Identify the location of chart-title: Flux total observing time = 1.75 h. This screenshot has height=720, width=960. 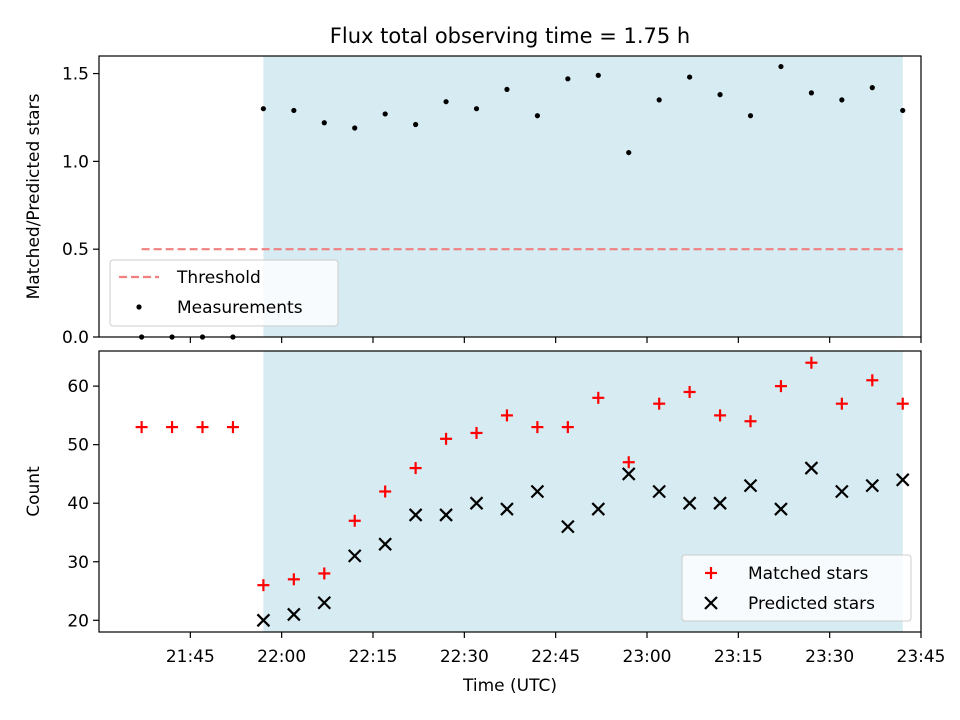
(510, 36).